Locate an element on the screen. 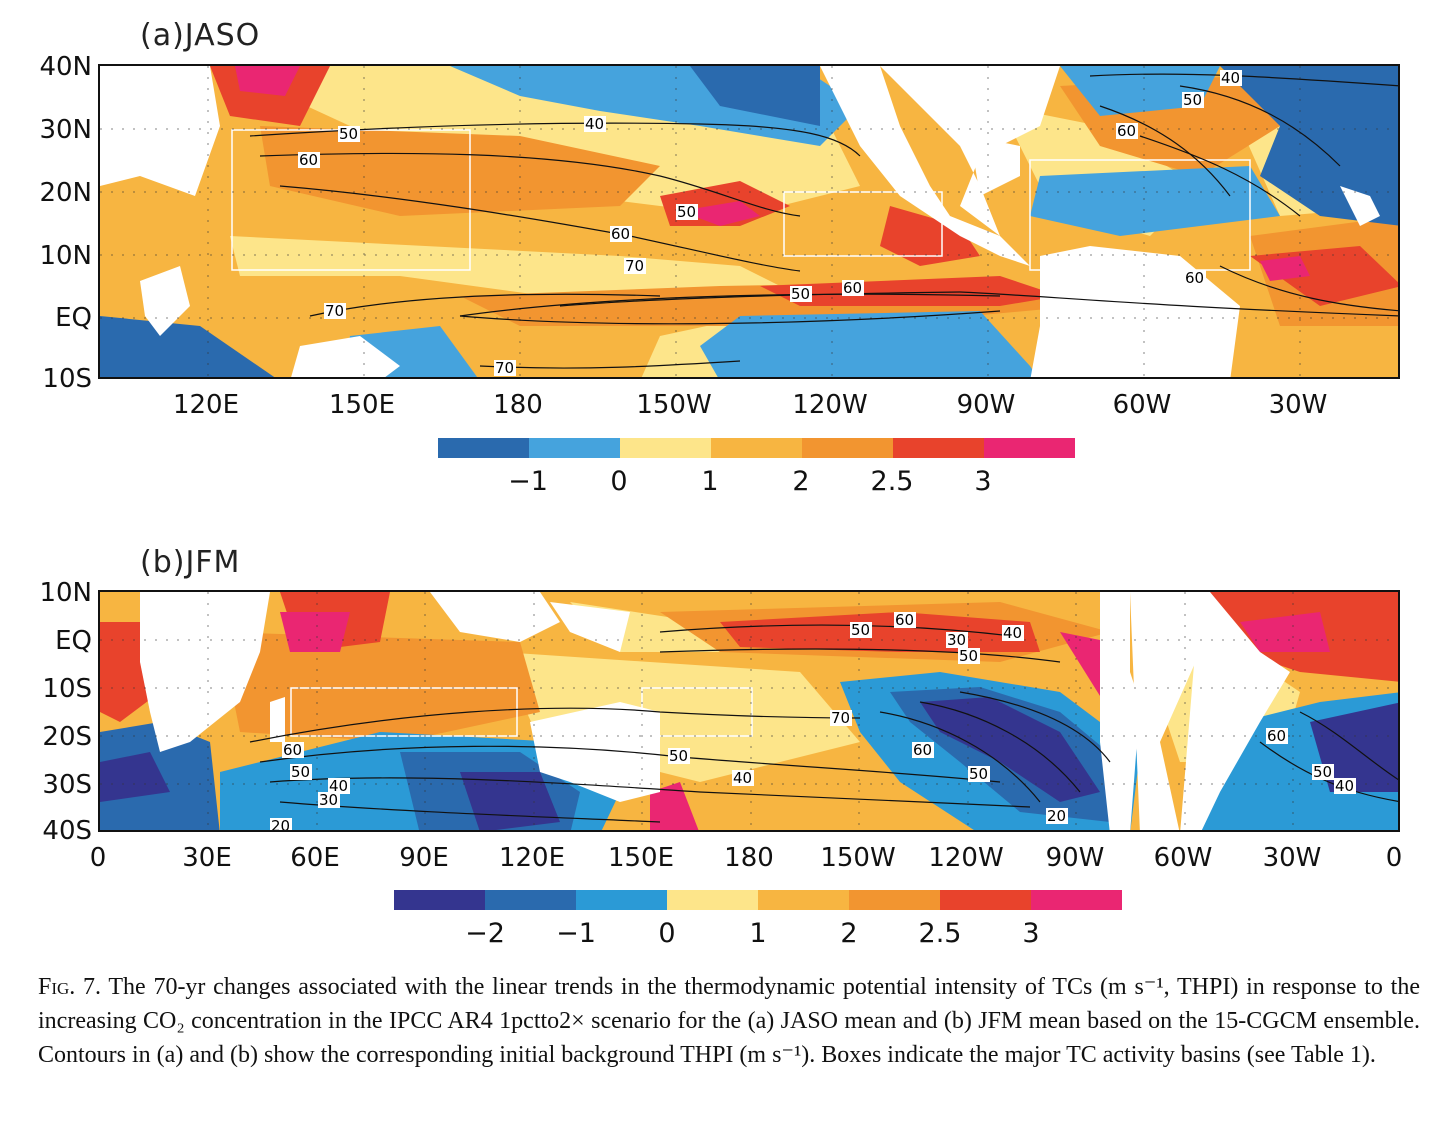 This screenshot has height=1121, width=1456. panel-a-colorbar-label: 3 is located at coordinates (983, 481).